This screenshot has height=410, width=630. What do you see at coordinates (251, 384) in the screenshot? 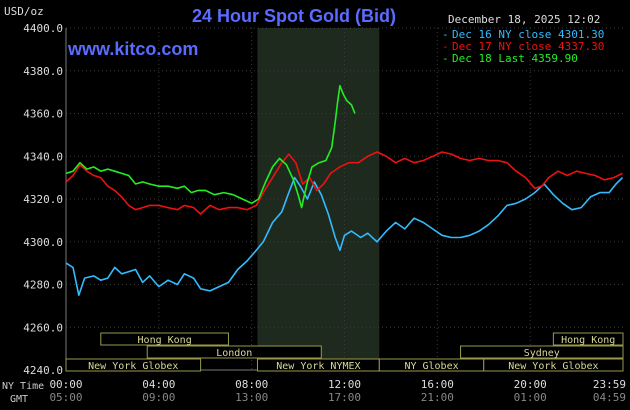
I see `x-tick-label-ny: 08:00` at bounding box center [251, 384].